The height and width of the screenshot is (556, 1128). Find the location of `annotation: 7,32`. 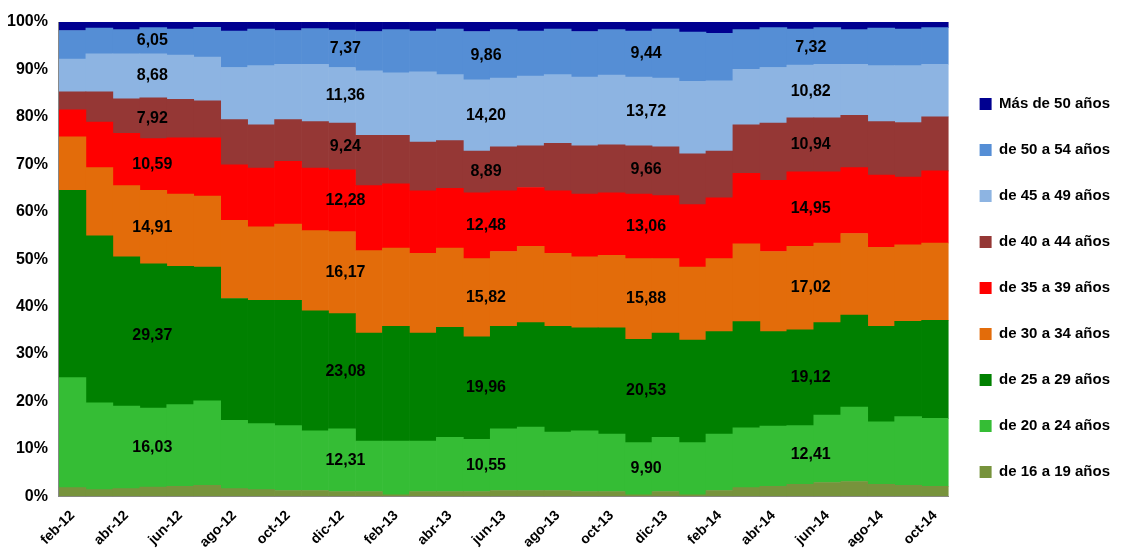

annotation: 7,32 is located at coordinates (811, 46).